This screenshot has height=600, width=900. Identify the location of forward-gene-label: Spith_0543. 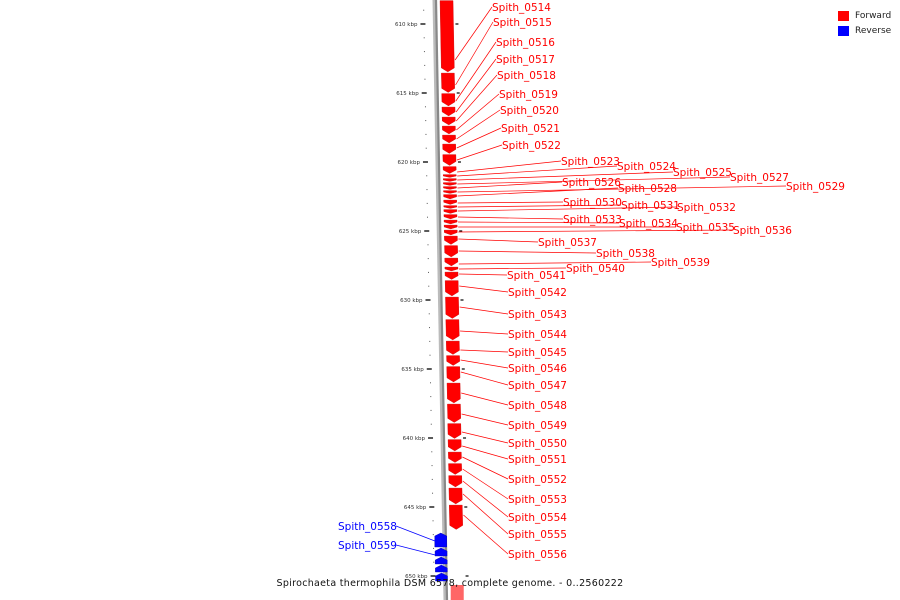
(537, 315).